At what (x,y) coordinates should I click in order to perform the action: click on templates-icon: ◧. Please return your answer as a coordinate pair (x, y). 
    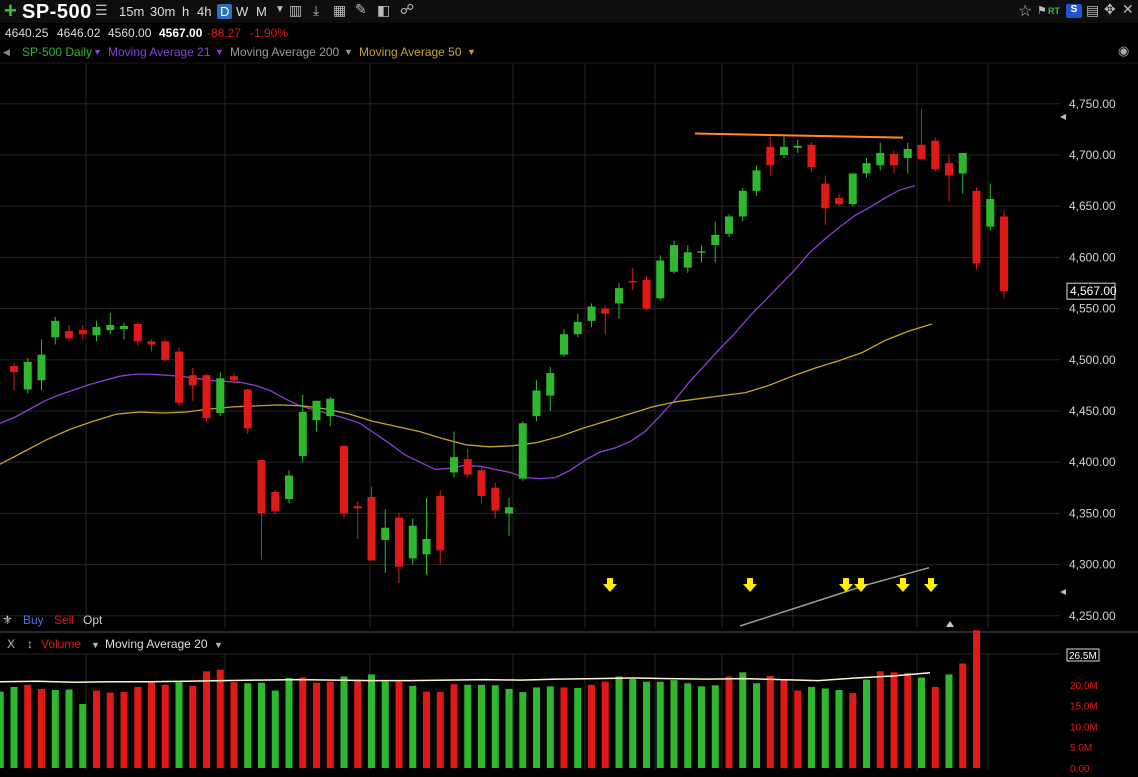
    Looking at the image, I should click on (384, 10).